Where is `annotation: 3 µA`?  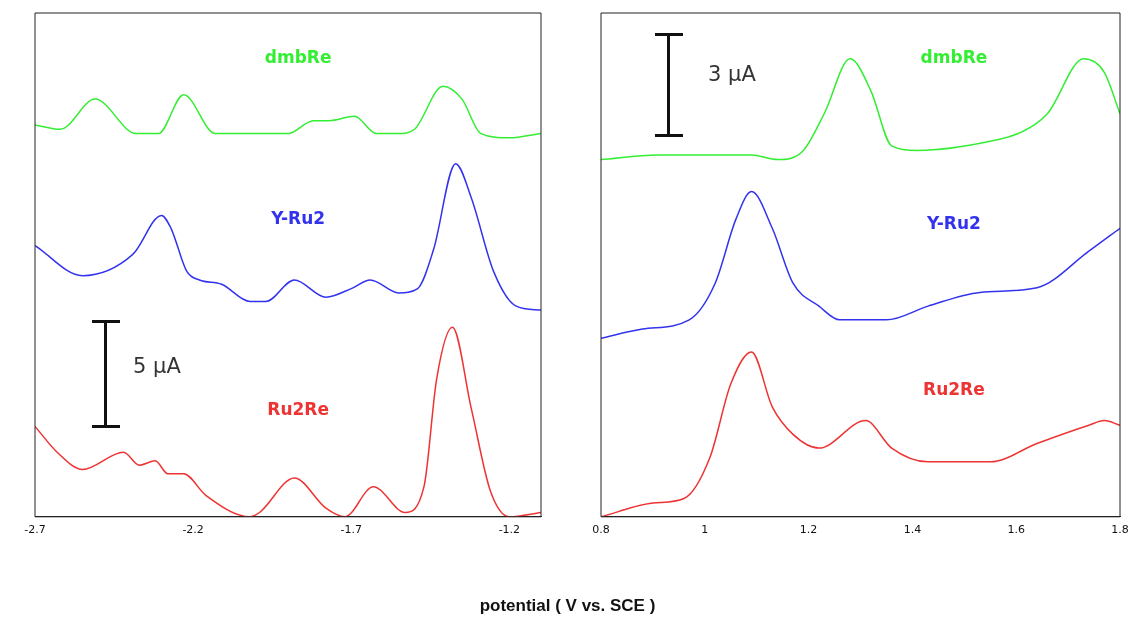 annotation: 3 µA is located at coordinates (732, 74).